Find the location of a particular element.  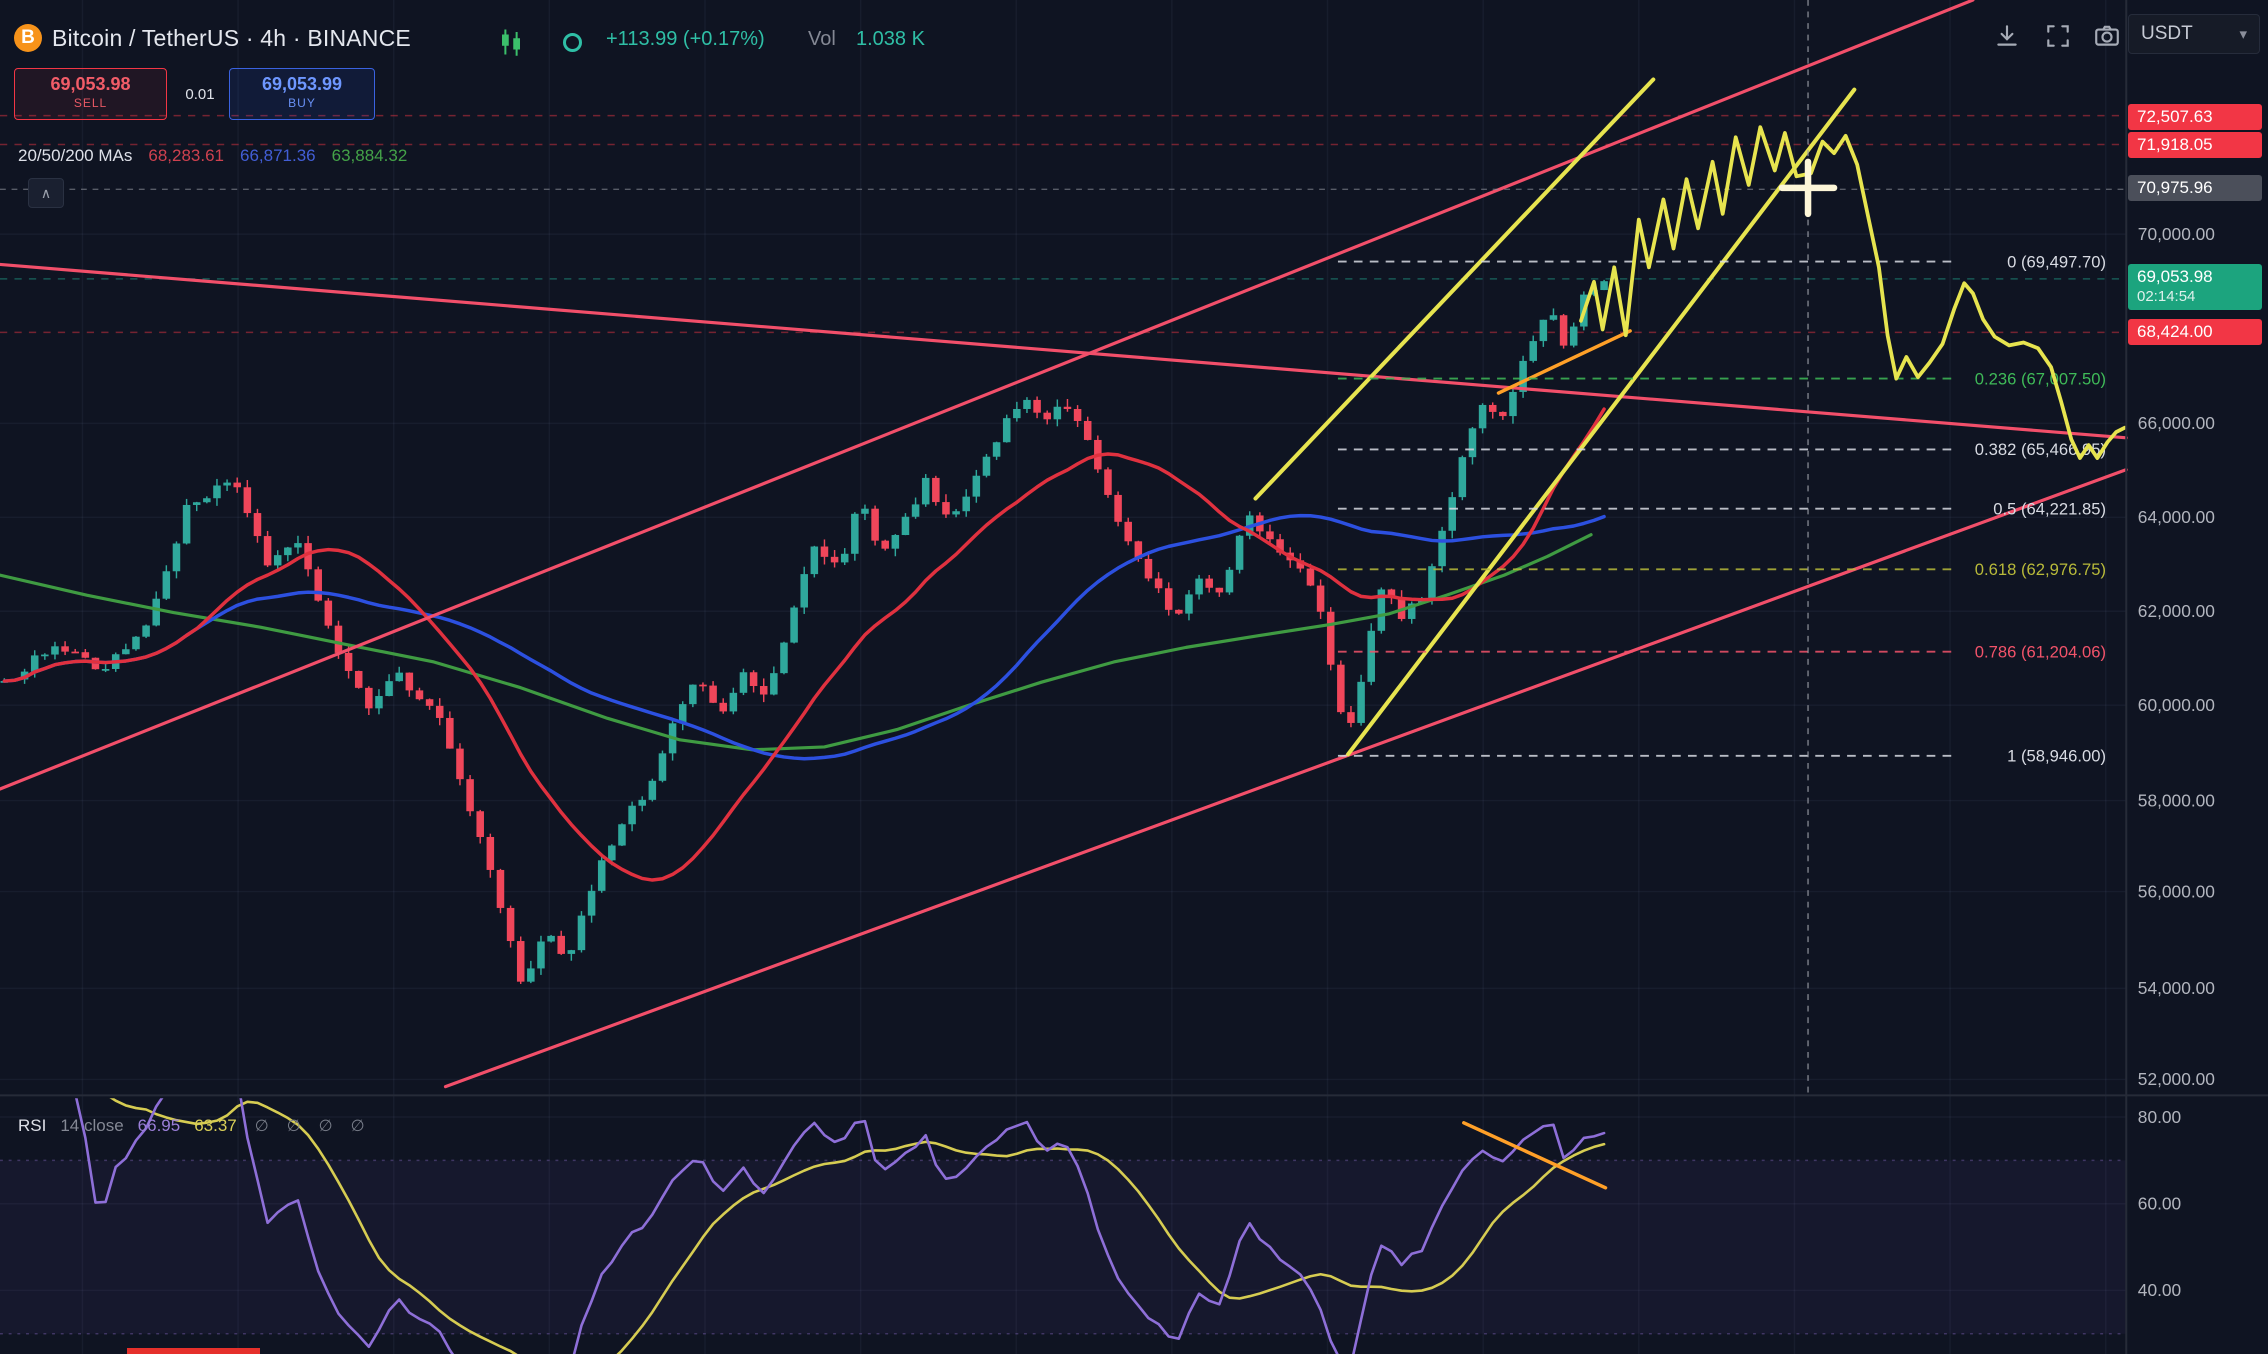

rsi-band is located at coordinates (1063, 1247).